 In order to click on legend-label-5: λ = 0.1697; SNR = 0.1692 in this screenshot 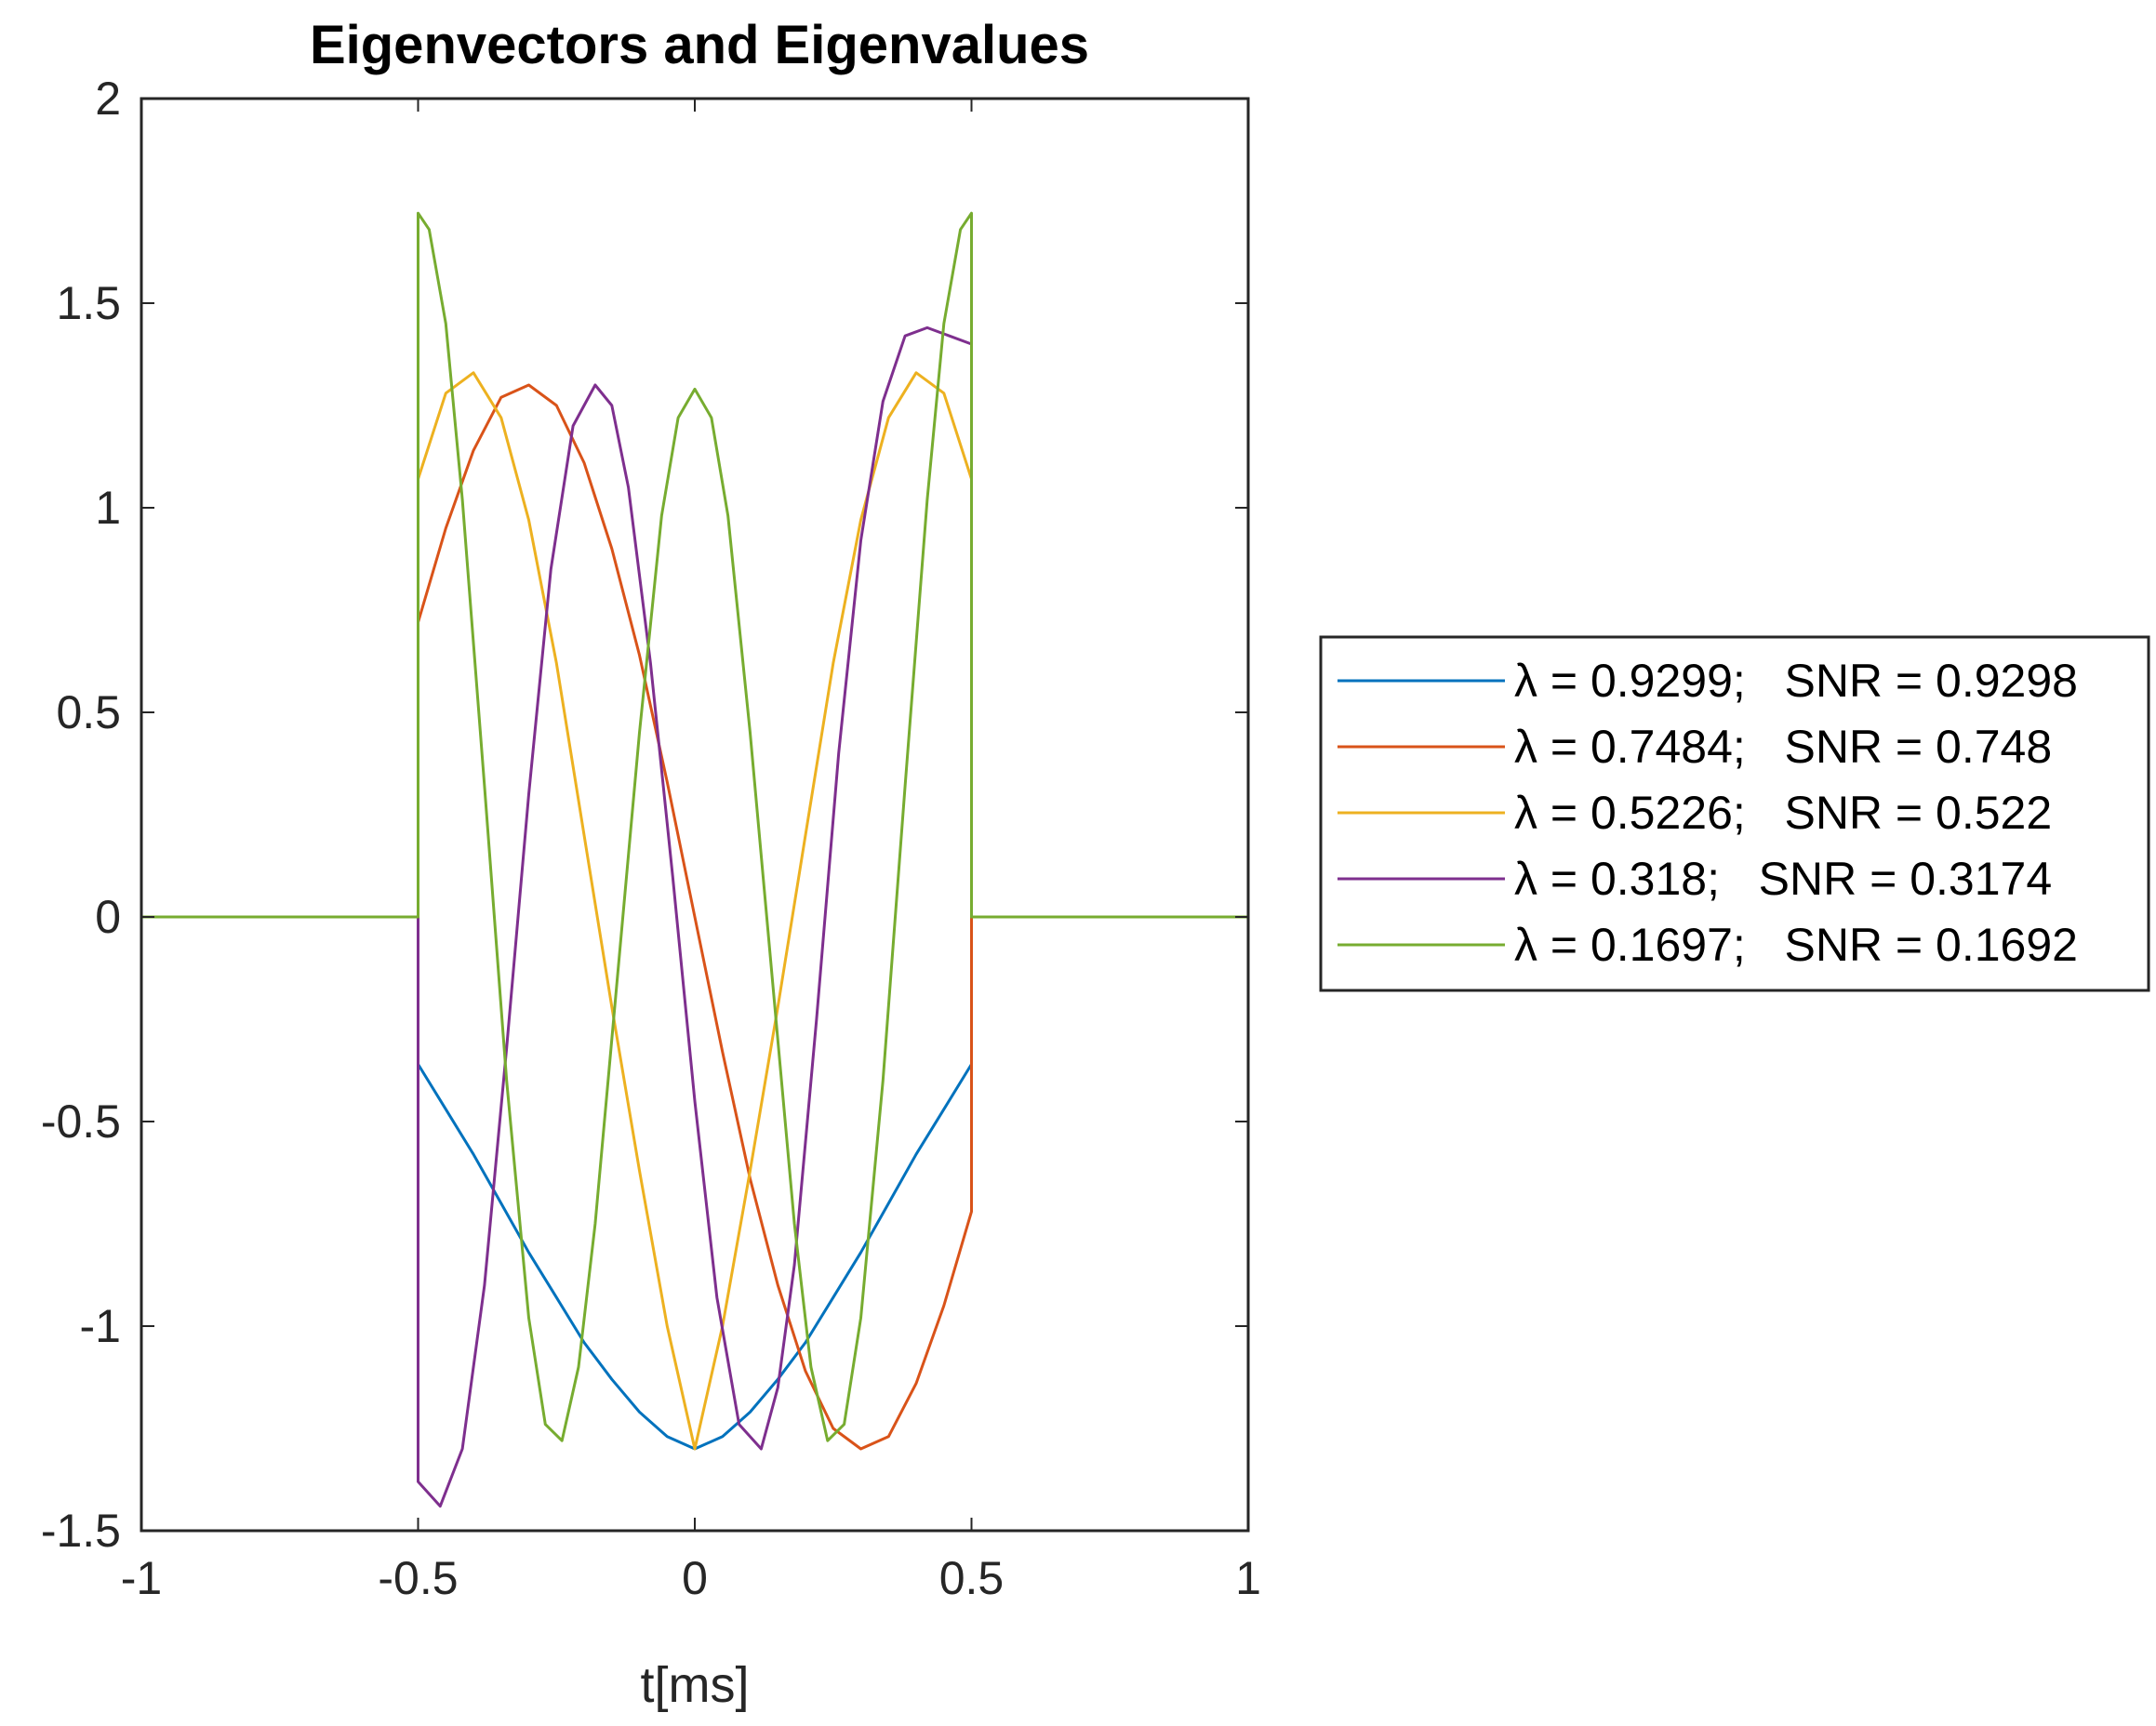, I will do `click(1796, 945)`.